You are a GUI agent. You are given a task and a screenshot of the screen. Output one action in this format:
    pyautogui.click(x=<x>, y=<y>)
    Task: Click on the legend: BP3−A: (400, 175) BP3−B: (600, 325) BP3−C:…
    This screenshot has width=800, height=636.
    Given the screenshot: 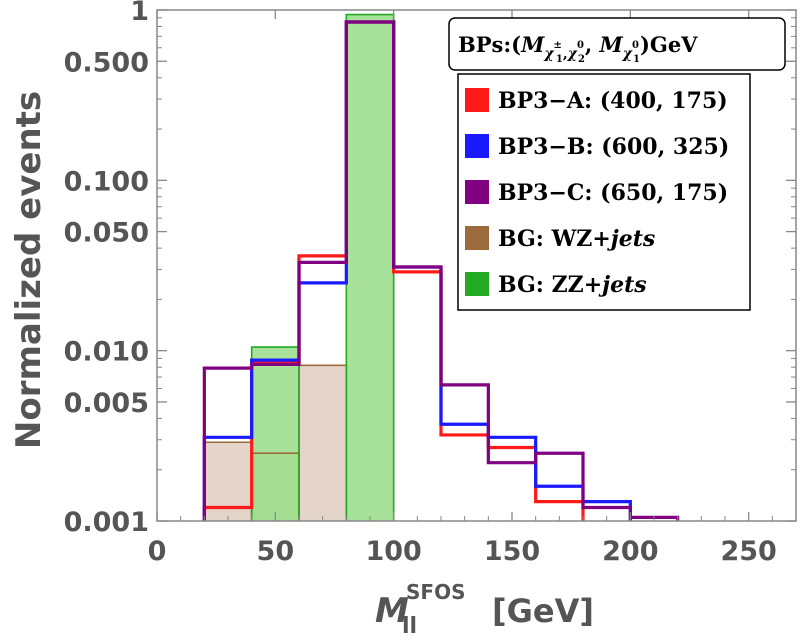 What is the action you would take?
    pyautogui.click(x=604, y=192)
    